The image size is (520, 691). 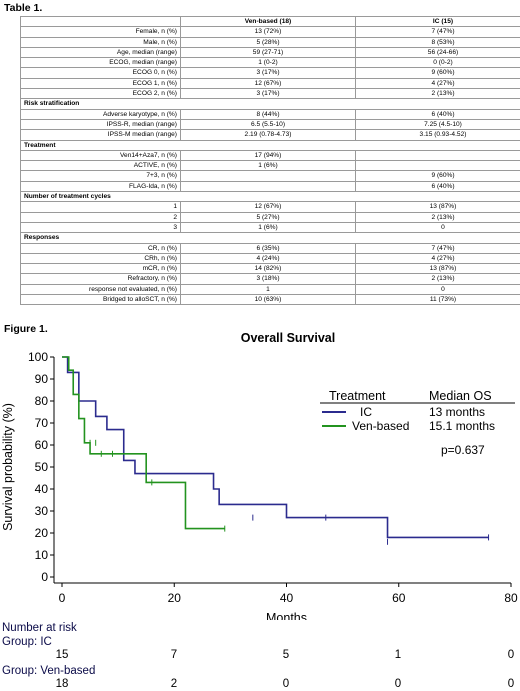 What do you see at coordinates (270, 83) in the screenshot?
I see `table-row: ECOG 1, n (%) 12 (67%) 4 (27%)` at bounding box center [270, 83].